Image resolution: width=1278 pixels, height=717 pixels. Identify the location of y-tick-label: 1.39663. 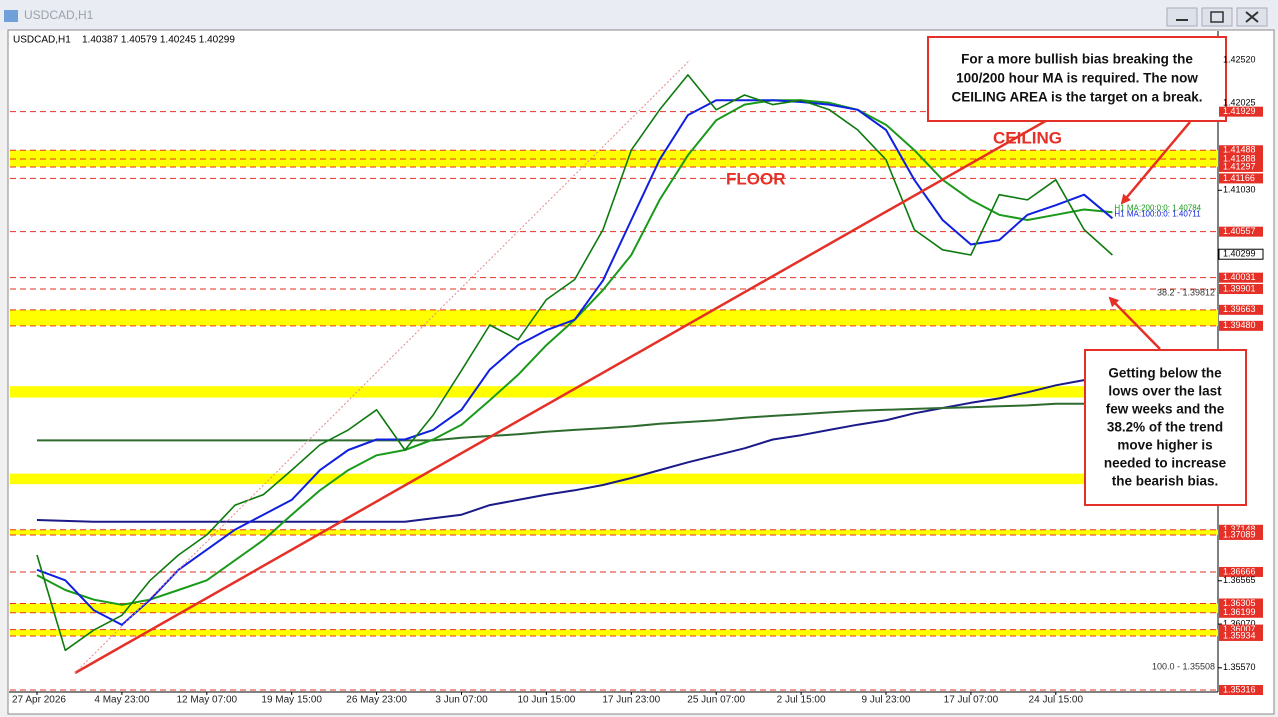
(1239, 309).